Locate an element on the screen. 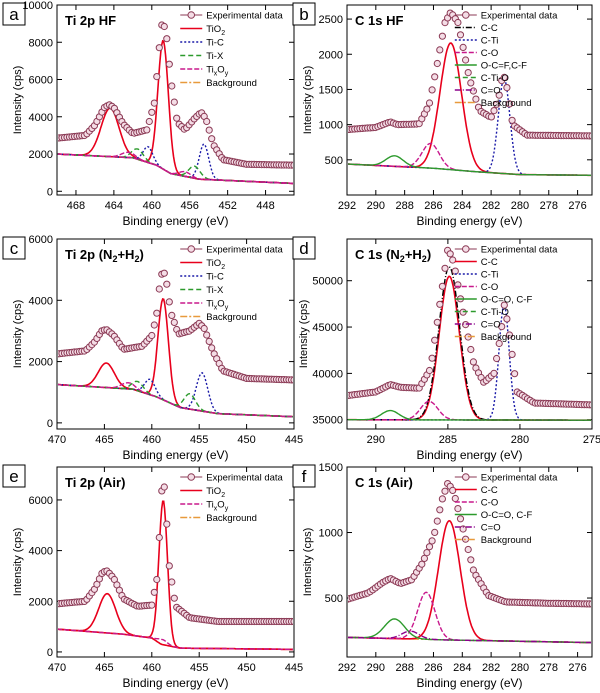  legend-label: C=O is located at coordinates (491, 91).